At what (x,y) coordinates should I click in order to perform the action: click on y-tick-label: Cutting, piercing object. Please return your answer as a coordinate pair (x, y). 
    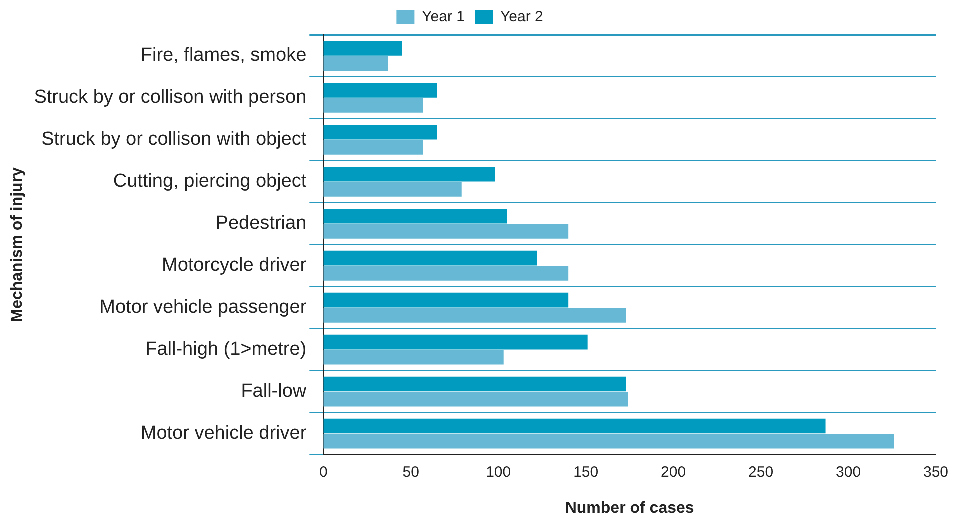
    Looking at the image, I should click on (210, 181).